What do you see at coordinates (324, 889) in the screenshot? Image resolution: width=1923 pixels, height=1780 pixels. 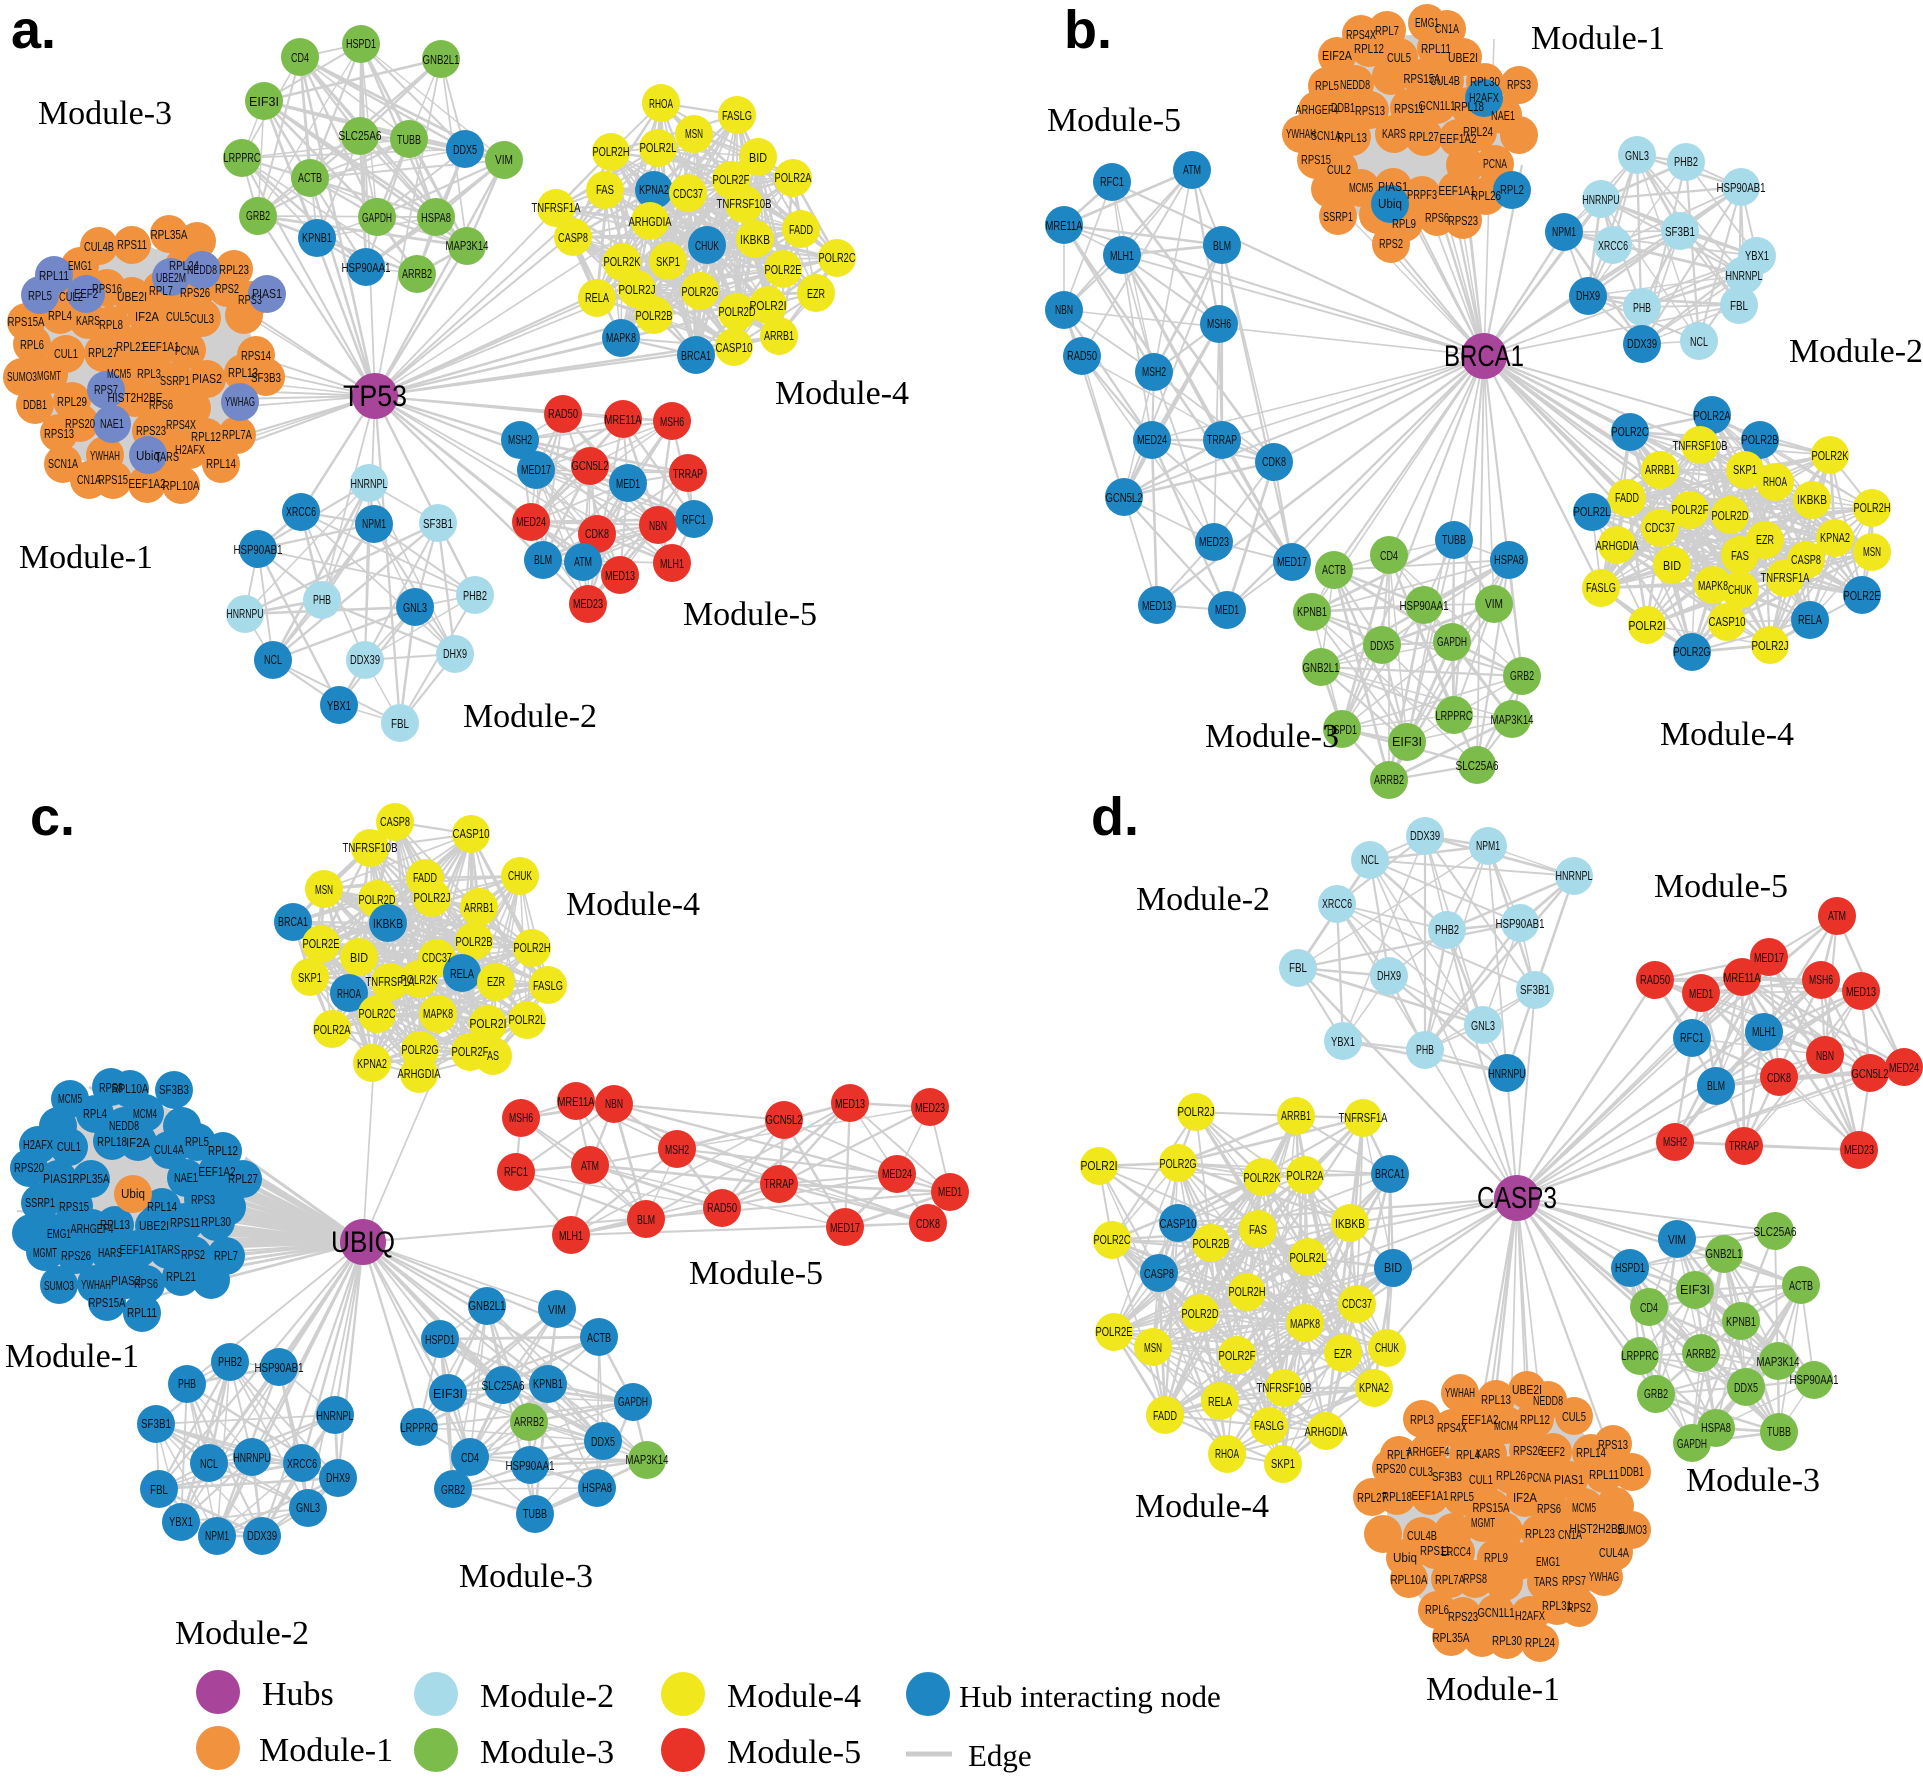 I see `svg-text: MSN` at bounding box center [324, 889].